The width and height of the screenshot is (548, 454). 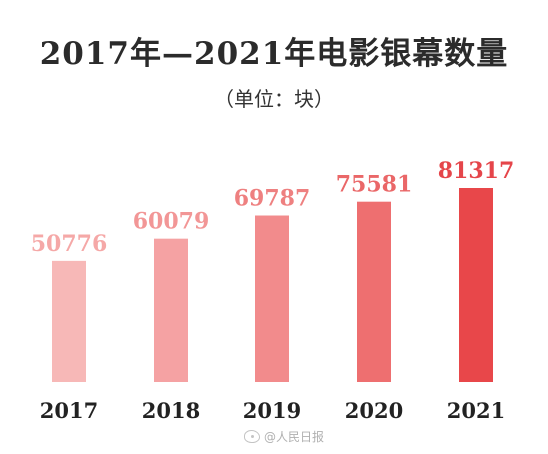 I want to click on x-tick-label-2020: 2020, so click(x=374, y=410).